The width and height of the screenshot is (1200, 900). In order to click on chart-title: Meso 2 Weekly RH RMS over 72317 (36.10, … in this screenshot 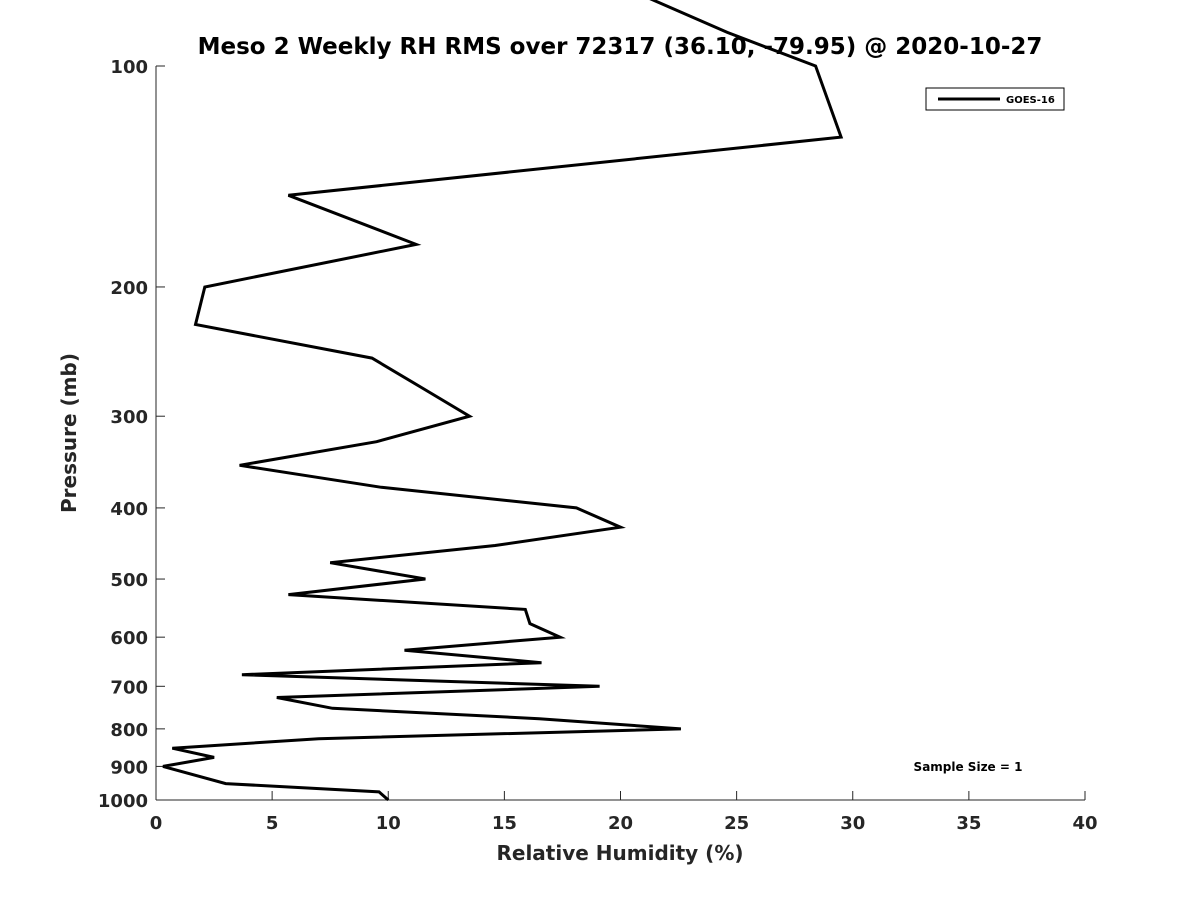, I will do `click(620, 47)`.